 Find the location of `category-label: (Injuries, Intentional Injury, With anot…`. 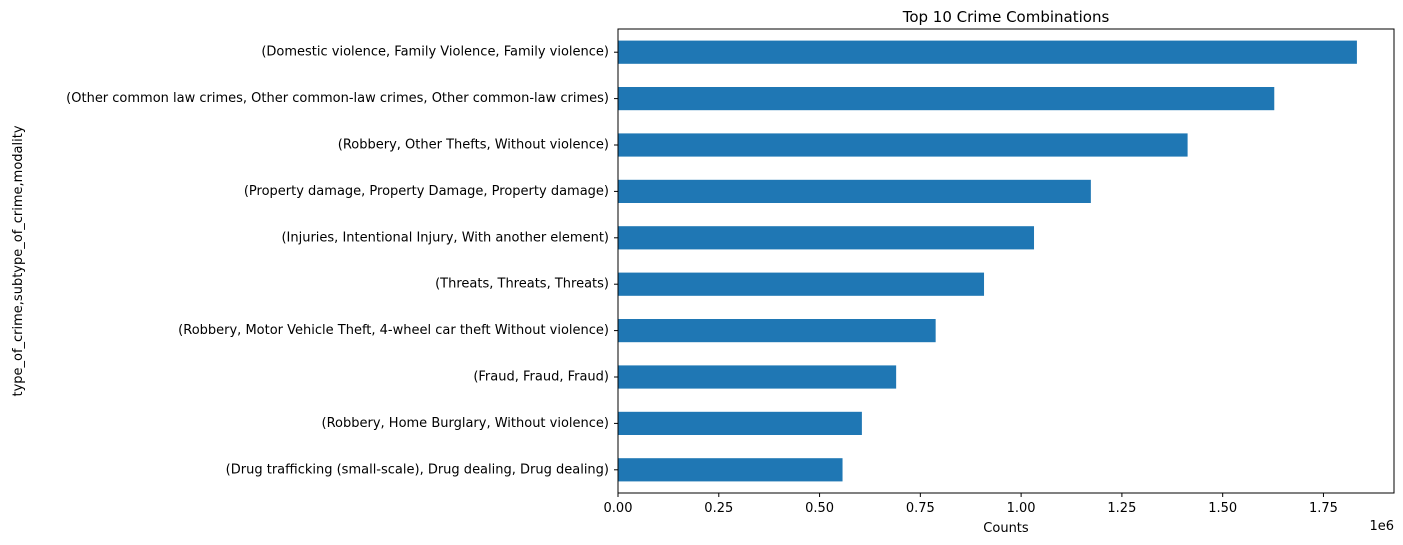

category-label: (Injuries, Intentional Injury, With anot… is located at coordinates (445, 237).